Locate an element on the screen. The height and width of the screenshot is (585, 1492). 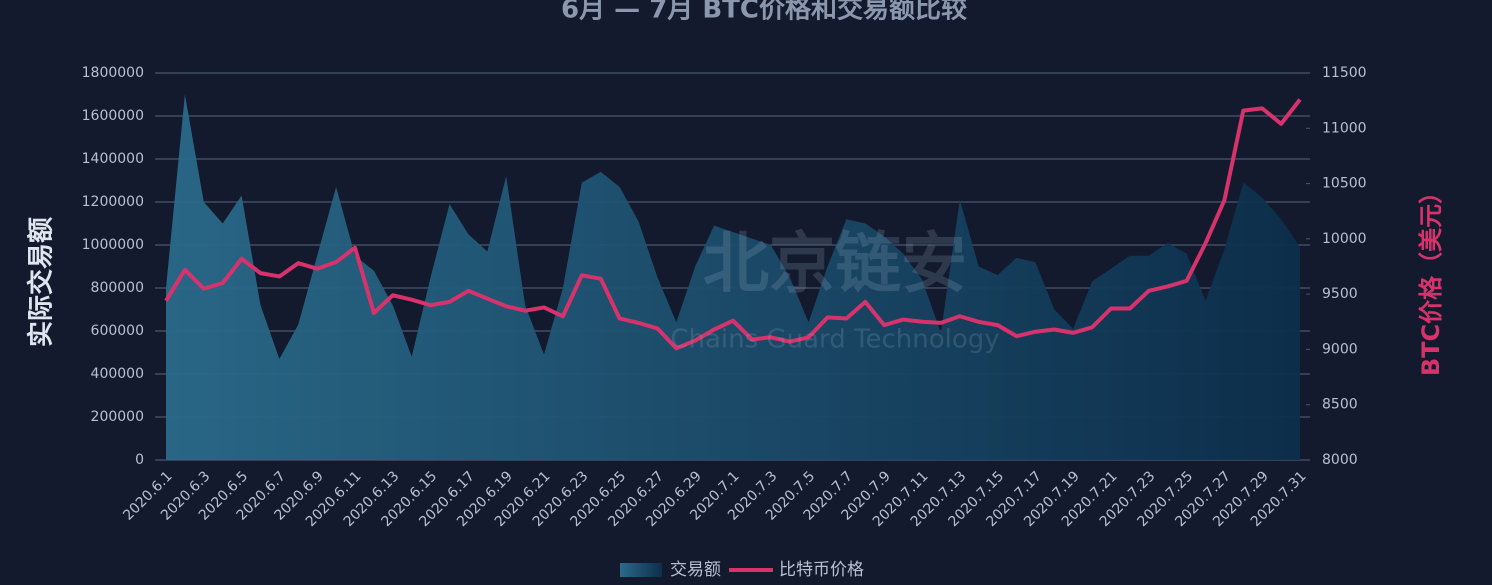
y2-tick-label: 11000 is located at coordinates (1344, 128).